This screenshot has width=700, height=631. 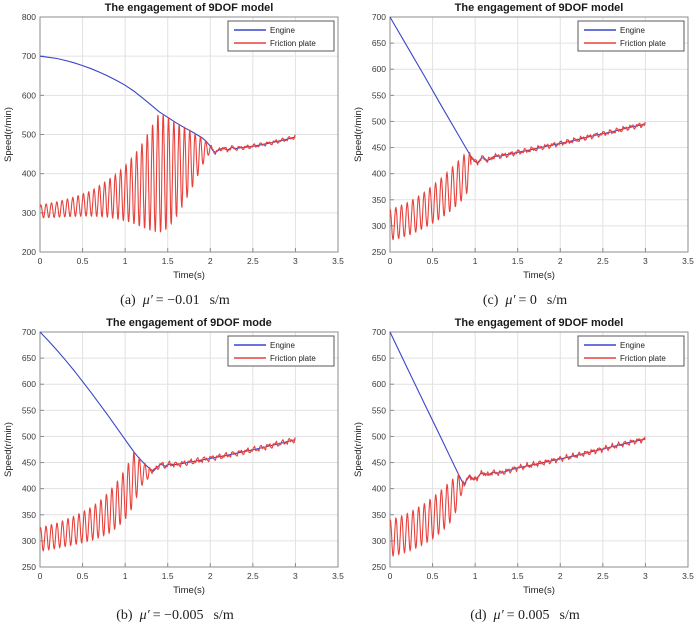 I want to click on svg-text: 450, so click(x=379, y=148).